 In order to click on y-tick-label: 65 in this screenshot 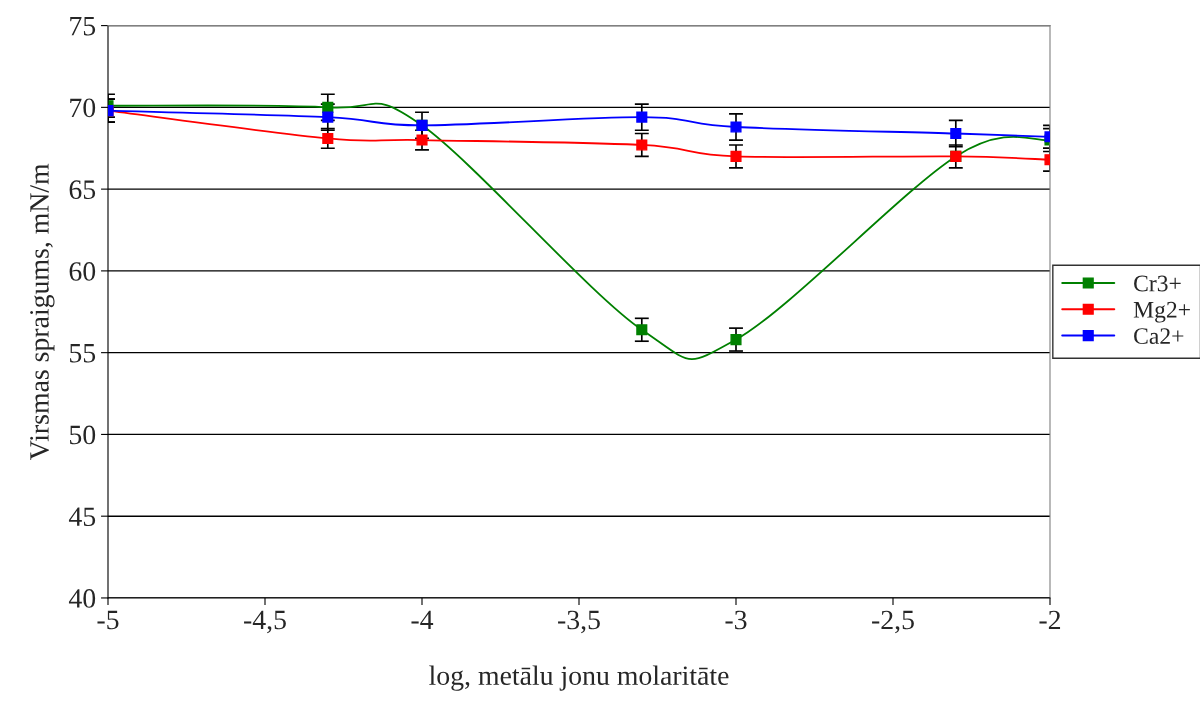, I will do `click(82, 190)`.